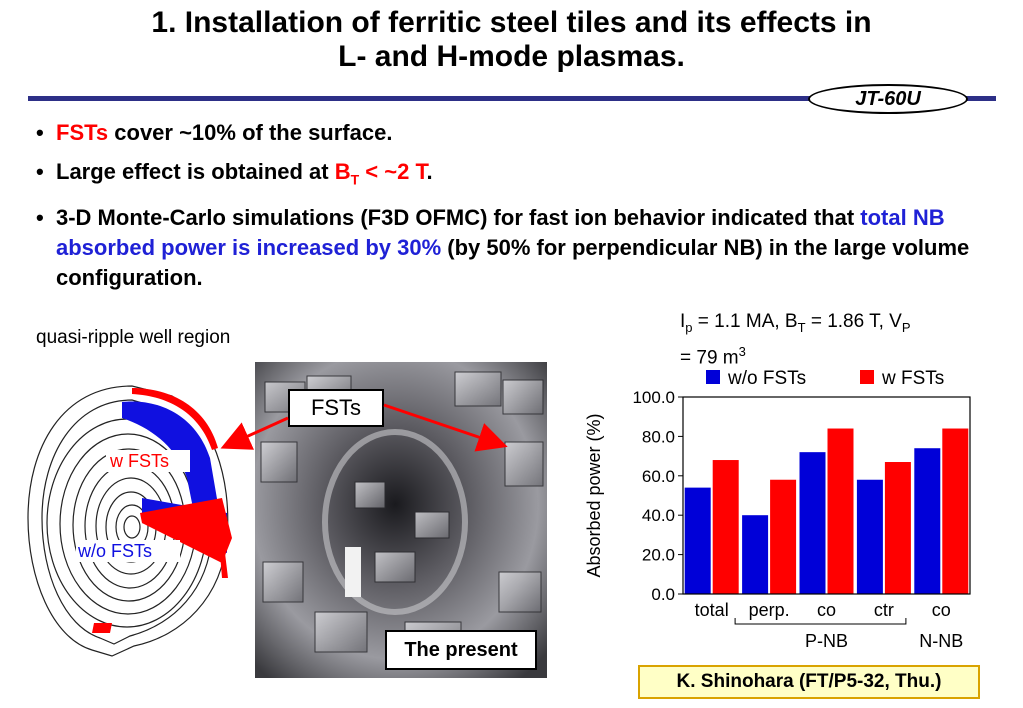  Describe the element at coordinates (658, 515) in the screenshot. I see `y-tick-label: 40.0` at that location.